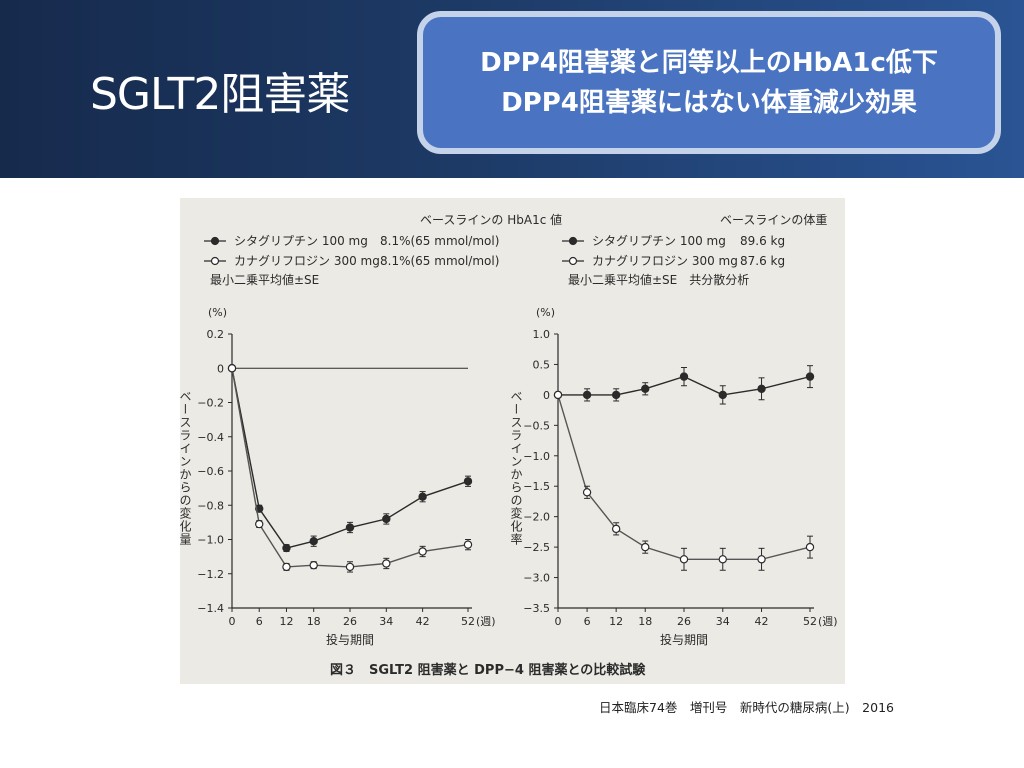  Describe the element at coordinates (314, 621) in the screenshot. I see `chart1-x-tick-label-3: 18` at that location.